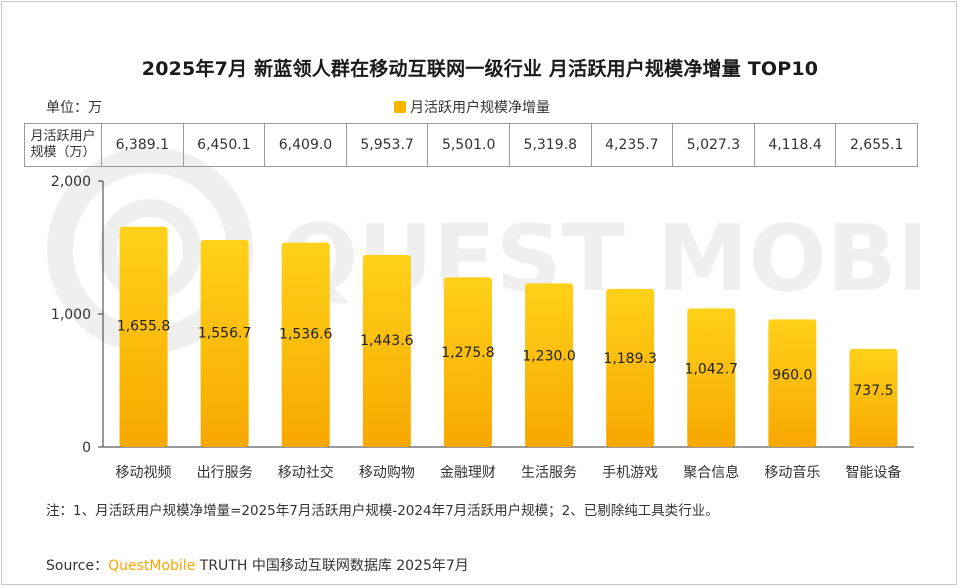 Image resolution: width=960 pixels, height=588 pixels. What do you see at coordinates (387, 473) in the screenshot?
I see `x-category-label: 移动购物` at bounding box center [387, 473].